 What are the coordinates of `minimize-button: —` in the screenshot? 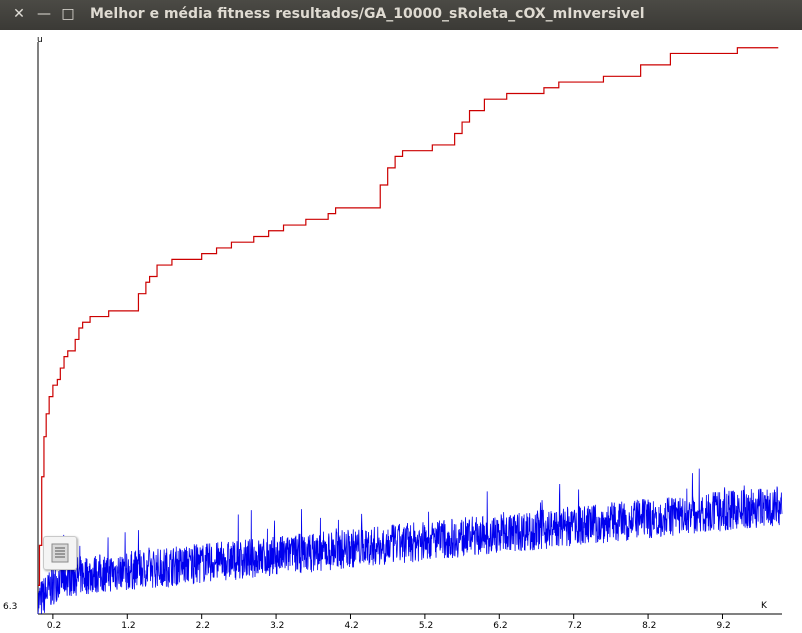 It's located at (44, 14).